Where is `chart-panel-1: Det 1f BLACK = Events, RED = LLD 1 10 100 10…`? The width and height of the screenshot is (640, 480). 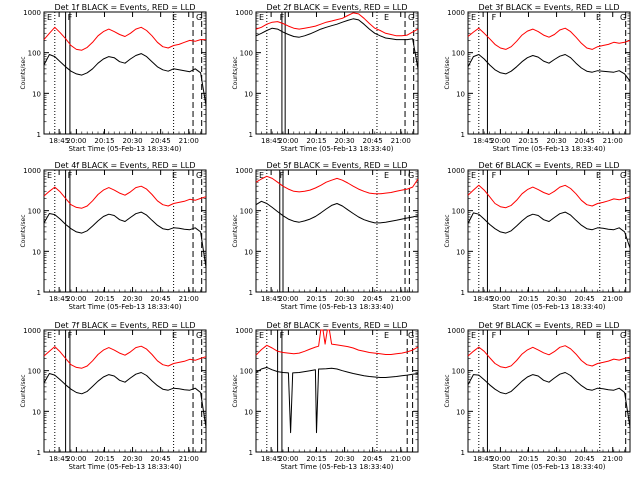
chart-panel-1: Det 1f BLACK = Events, RED = LLD 1 10 100 10… is located at coordinates (113, 78).